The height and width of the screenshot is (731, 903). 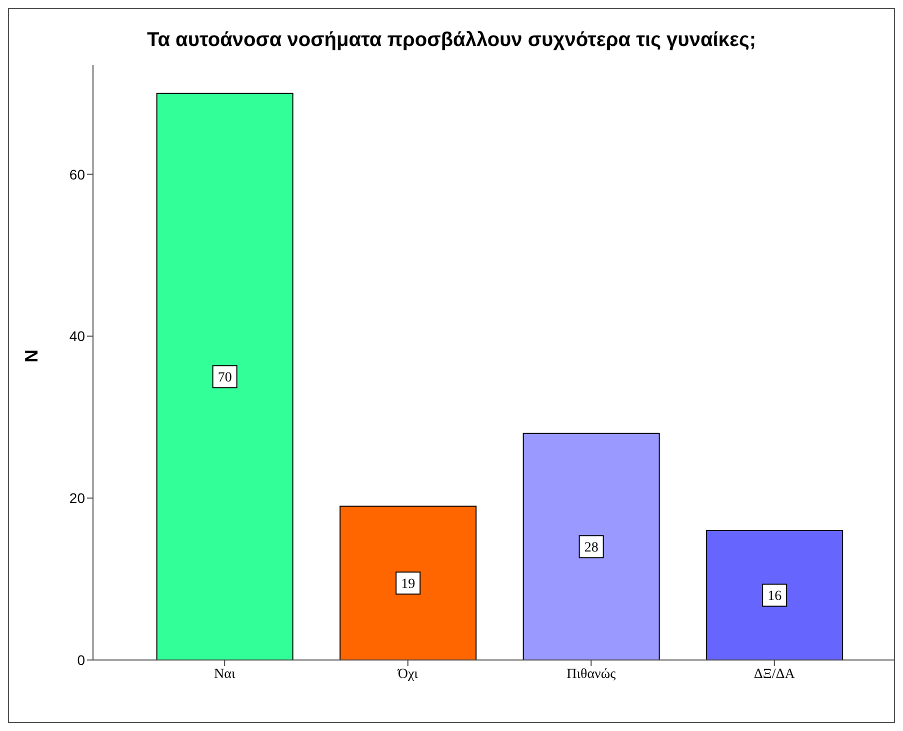 What do you see at coordinates (77, 174) in the screenshot?
I see `y-tick-label: 60` at bounding box center [77, 174].